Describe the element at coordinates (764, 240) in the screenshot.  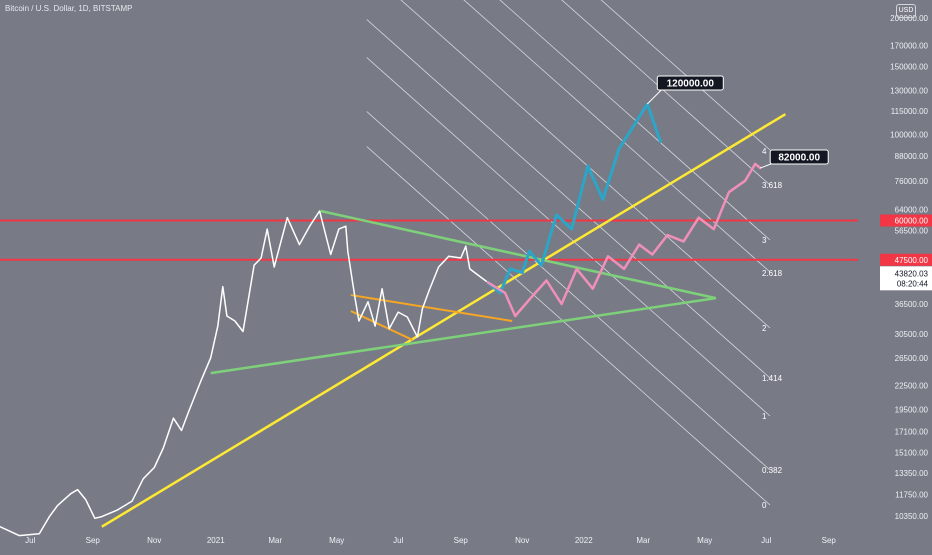
I see `fib-level-label: 3` at that location.